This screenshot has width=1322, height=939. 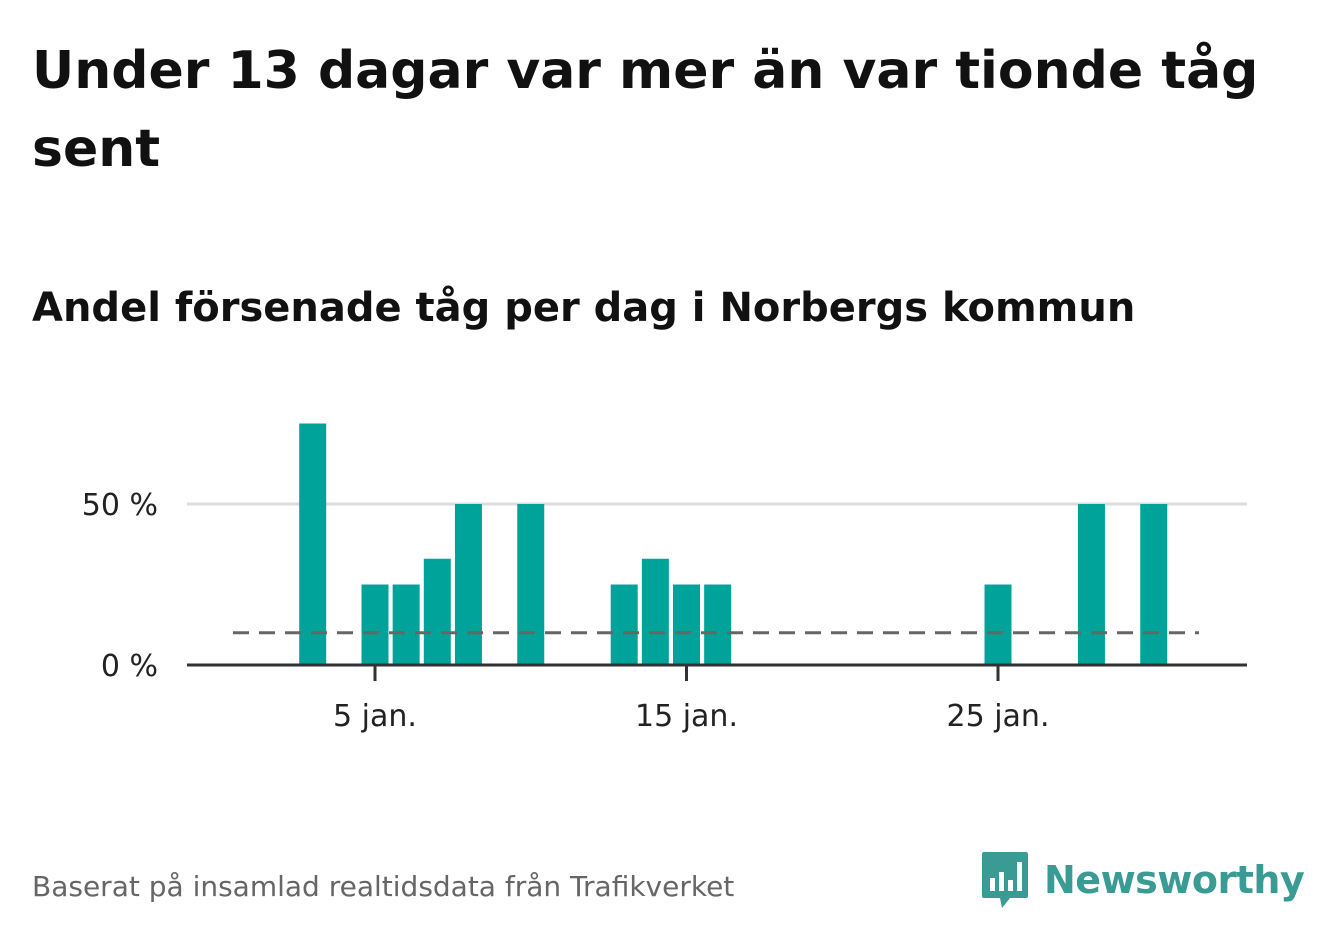 I want to click on y-tick-label: 0 %, so click(x=129, y=666).